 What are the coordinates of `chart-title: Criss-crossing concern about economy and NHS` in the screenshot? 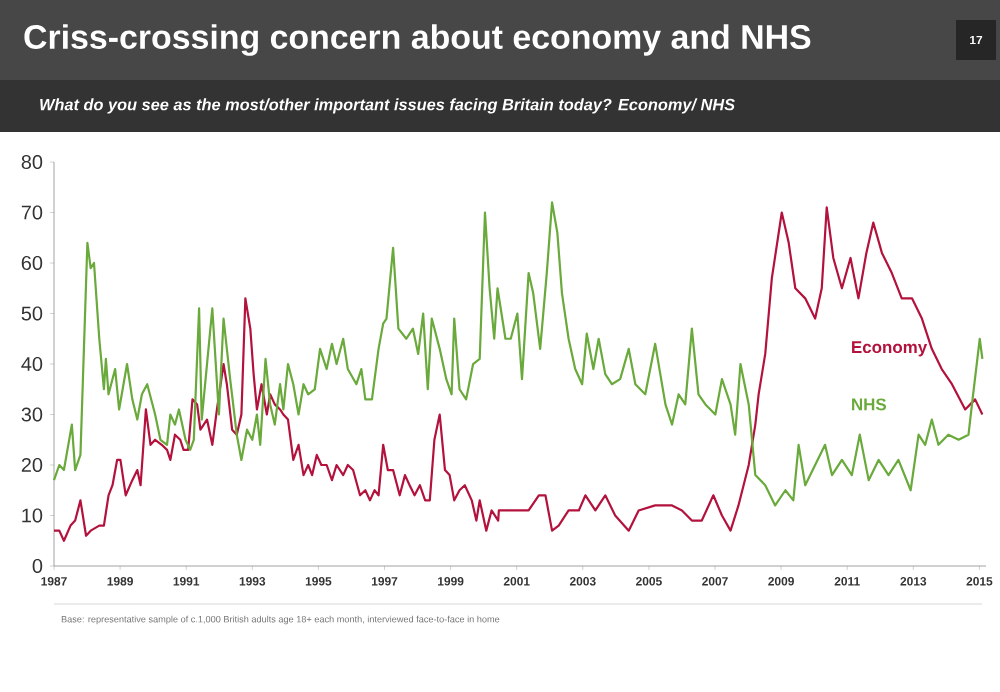 It's located at (417, 40).